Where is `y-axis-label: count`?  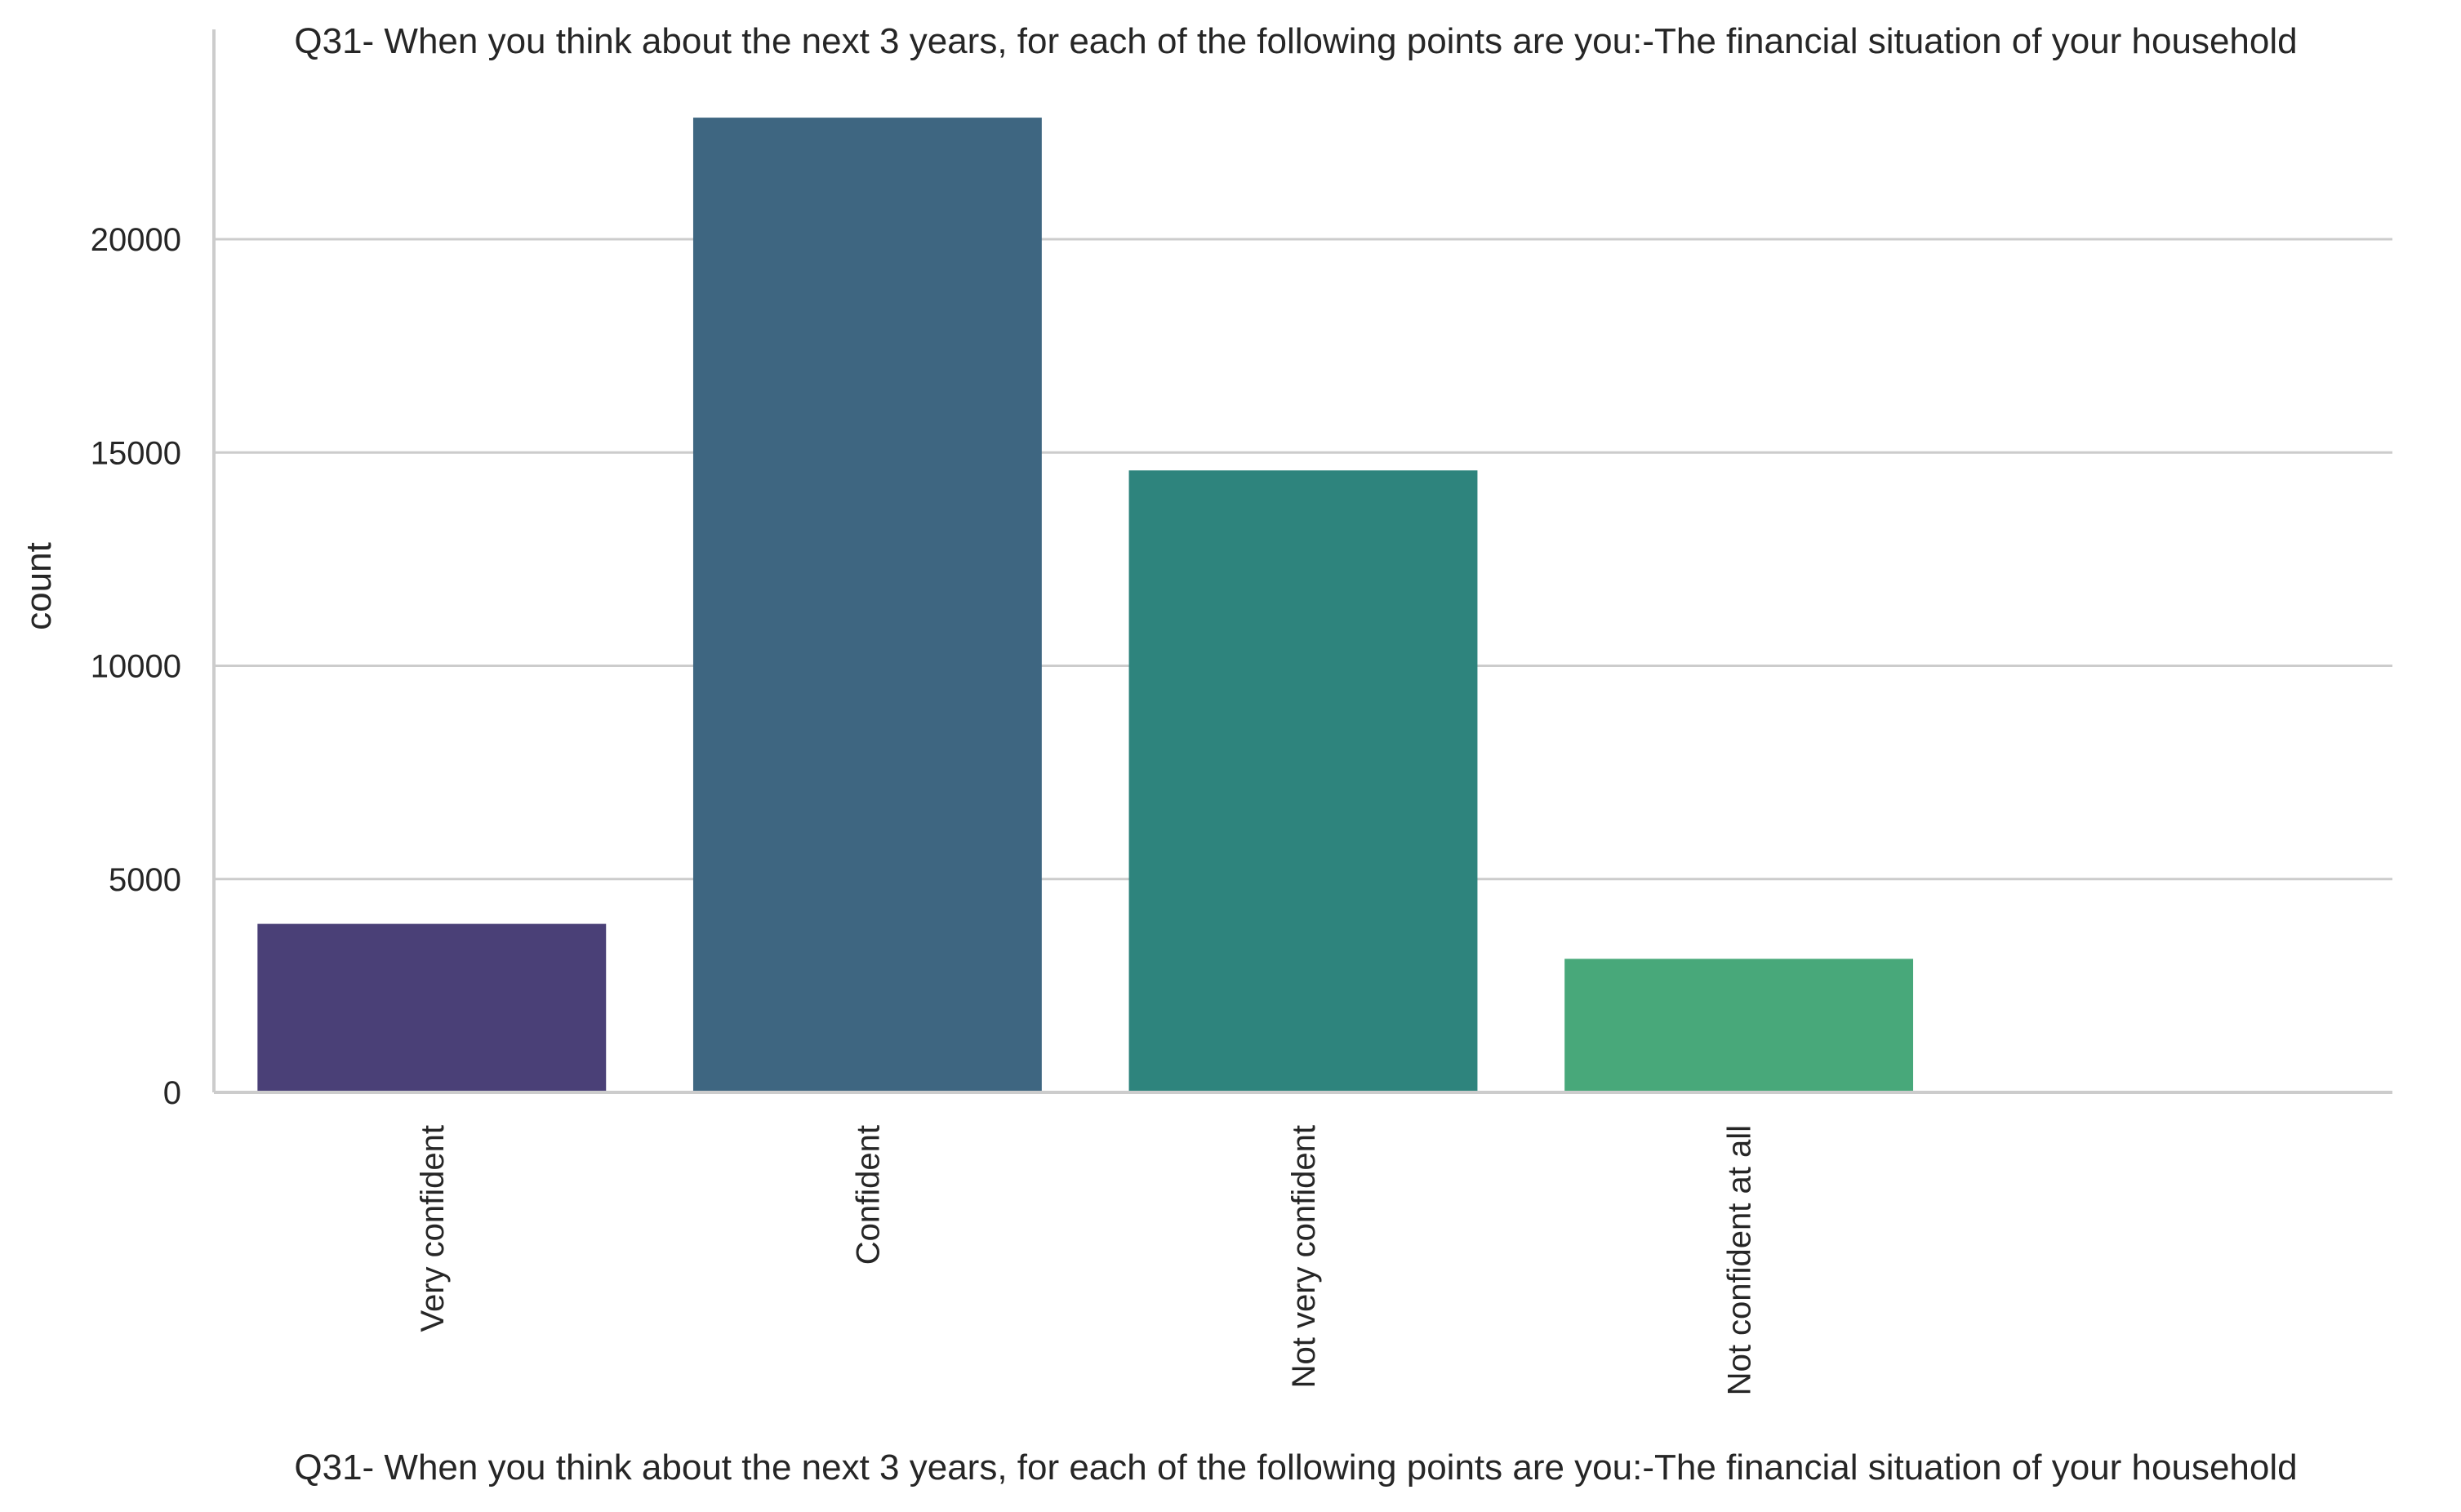 y-axis-label: count is located at coordinates (39, 586).